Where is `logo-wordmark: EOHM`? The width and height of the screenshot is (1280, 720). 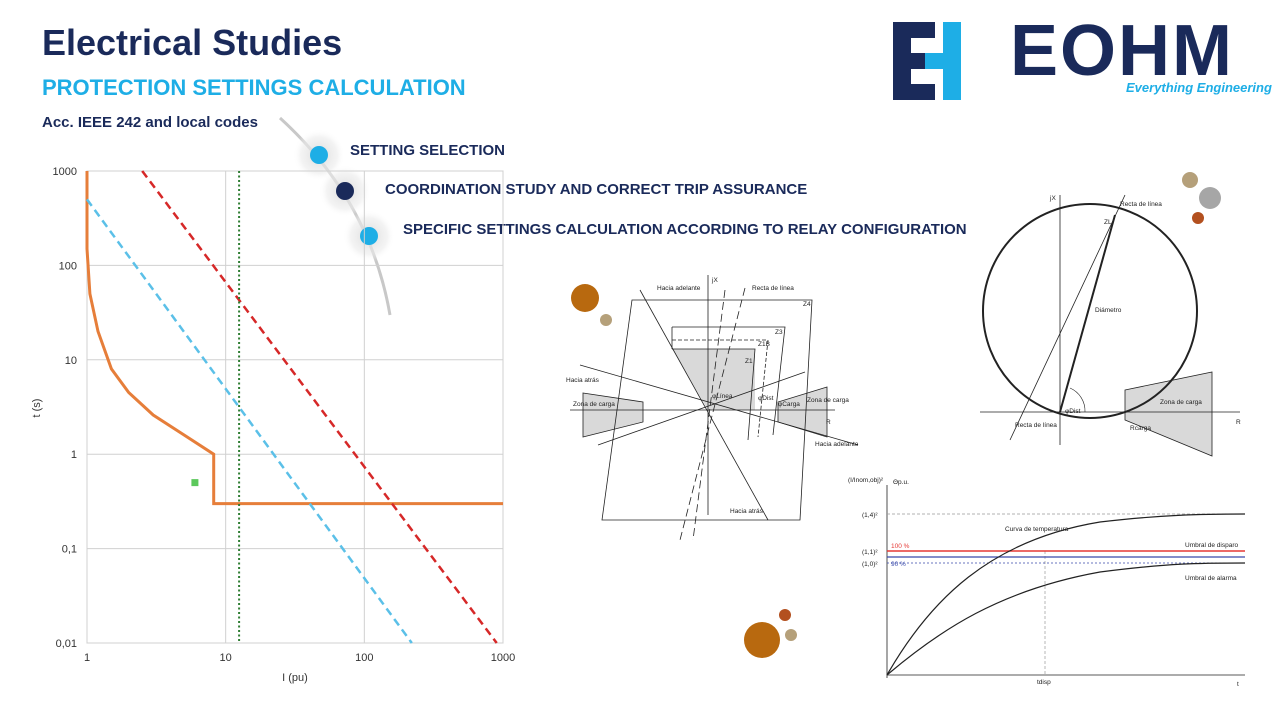 logo-wordmark: EOHM is located at coordinates (1122, 51).